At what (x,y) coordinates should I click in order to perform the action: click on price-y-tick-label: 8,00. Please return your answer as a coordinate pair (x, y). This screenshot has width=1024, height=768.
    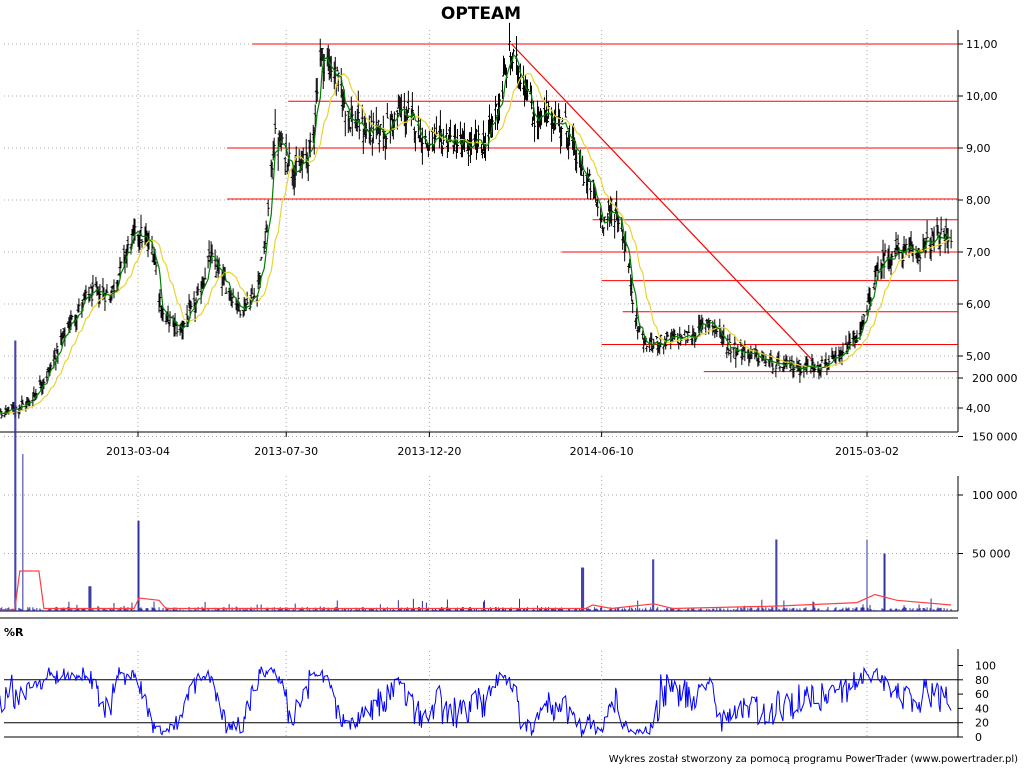
    Looking at the image, I should click on (978, 200).